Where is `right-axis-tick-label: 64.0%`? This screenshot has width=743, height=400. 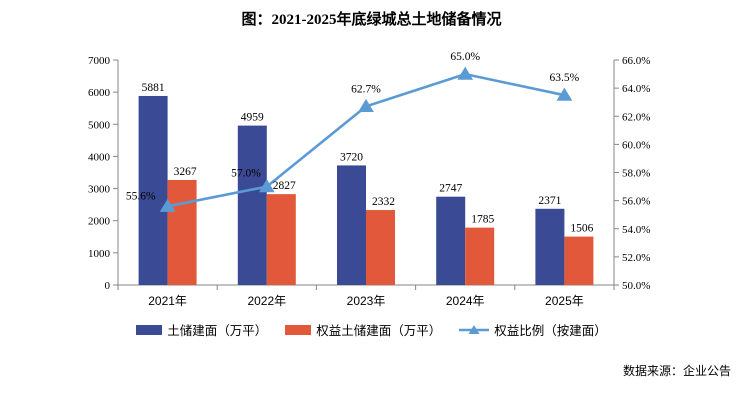 right-axis-tick-label: 64.0% is located at coordinates (636, 89).